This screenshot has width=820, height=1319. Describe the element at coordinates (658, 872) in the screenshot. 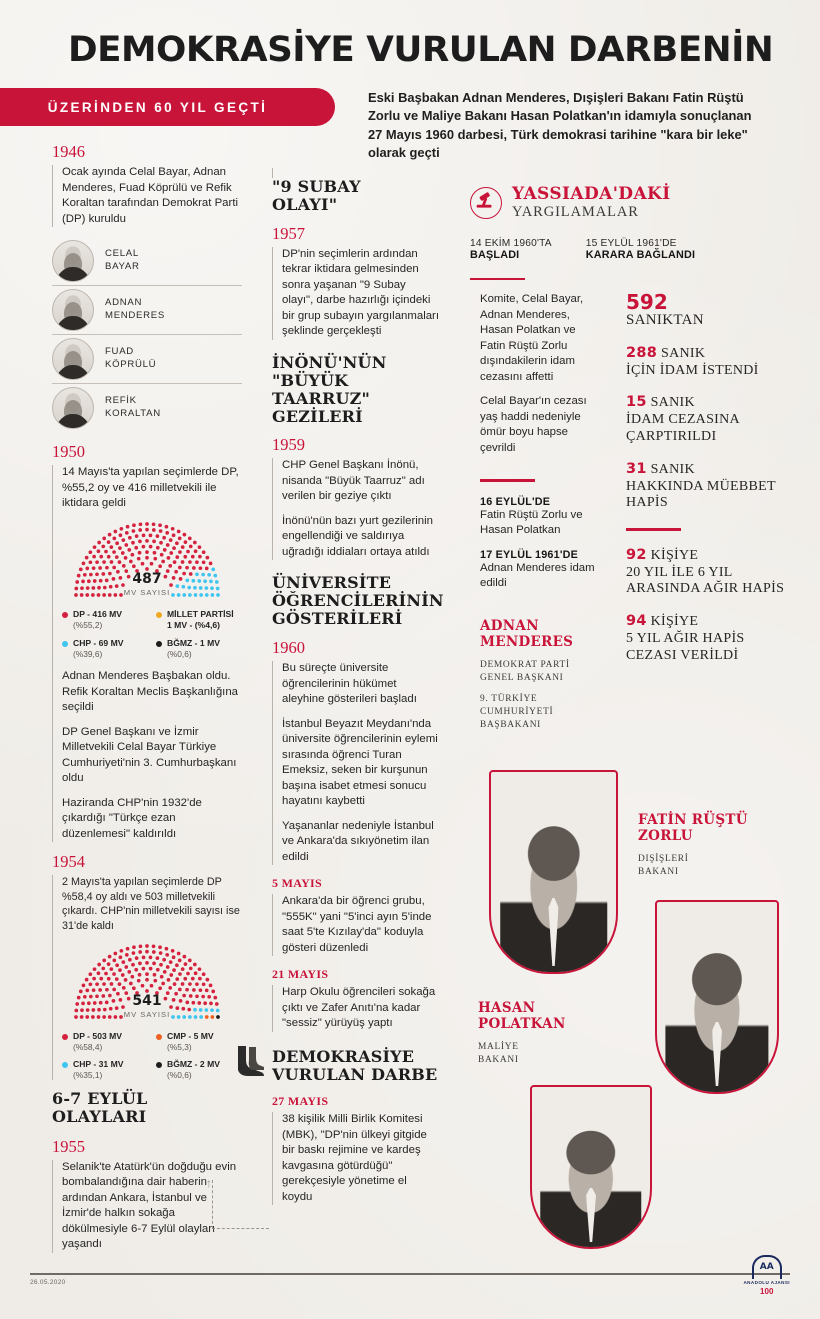

I see `zorlu-role-line2: BAKANI` at that location.